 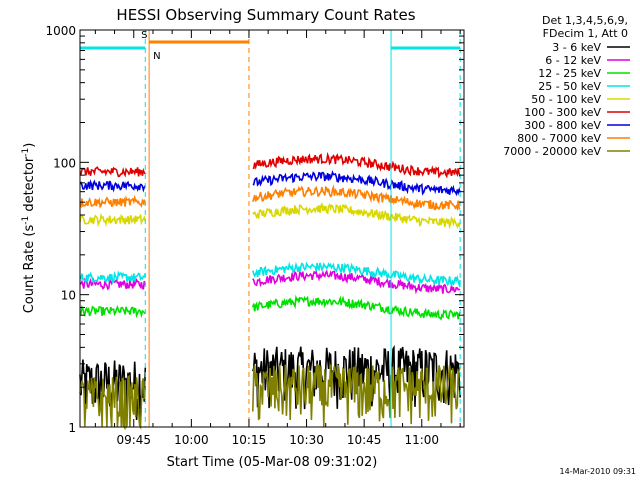 I want to click on legend-label-3: 12 - 25 keV, so click(x=569, y=73).